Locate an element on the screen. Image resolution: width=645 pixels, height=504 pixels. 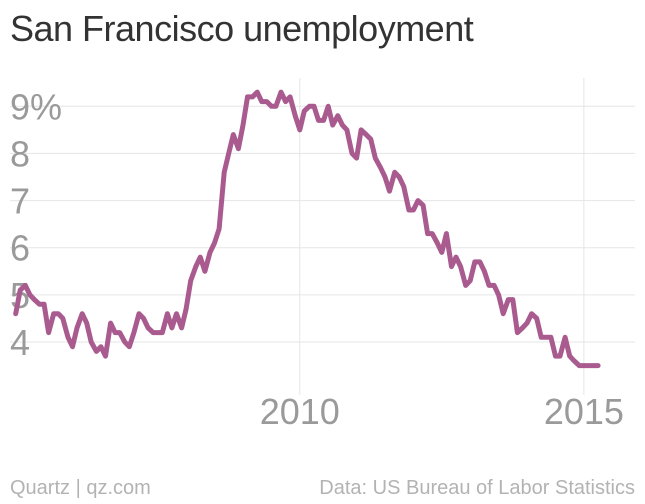
y-tick-label: 4 is located at coordinates (20, 342).